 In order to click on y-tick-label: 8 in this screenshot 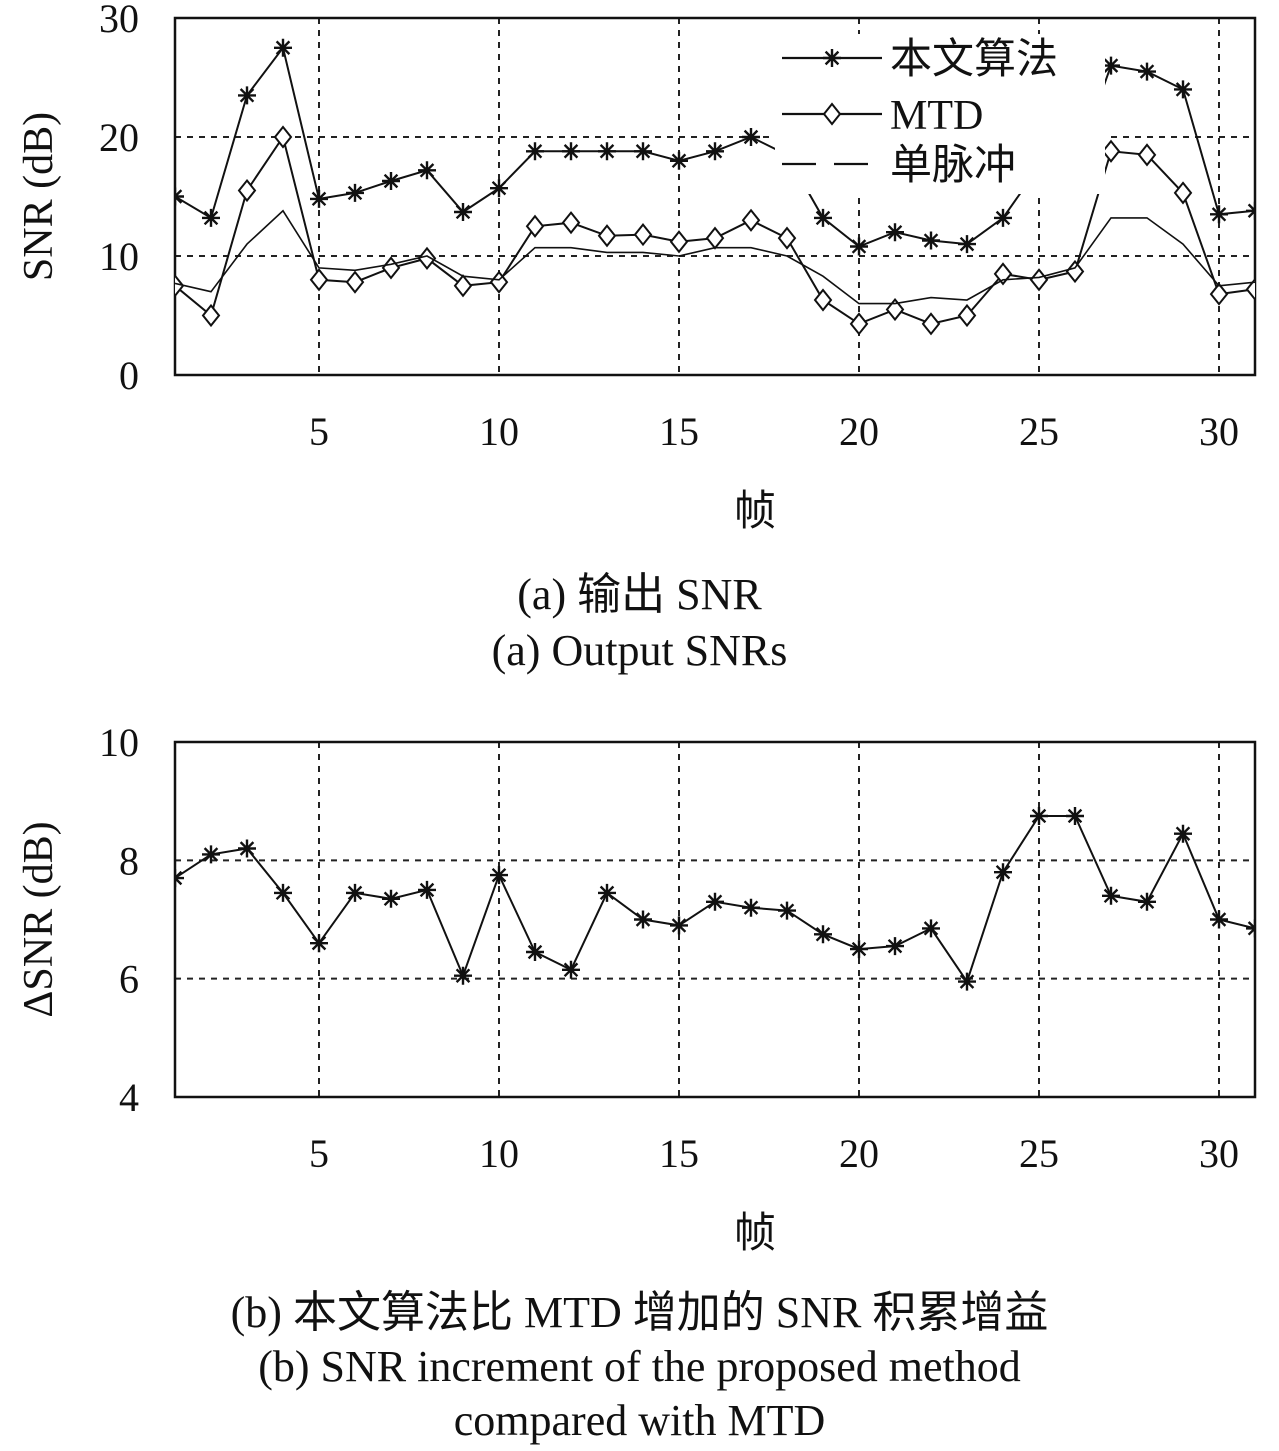, I will do `click(129, 860)`.